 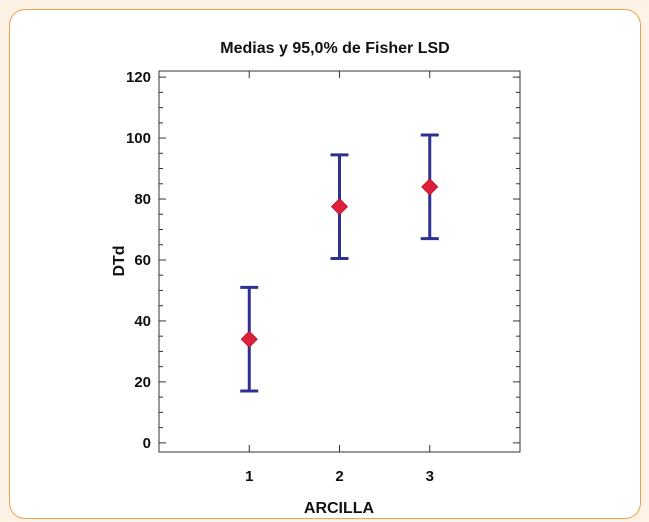 What do you see at coordinates (119, 260) in the screenshot?
I see `y-axis-label: DTd` at bounding box center [119, 260].